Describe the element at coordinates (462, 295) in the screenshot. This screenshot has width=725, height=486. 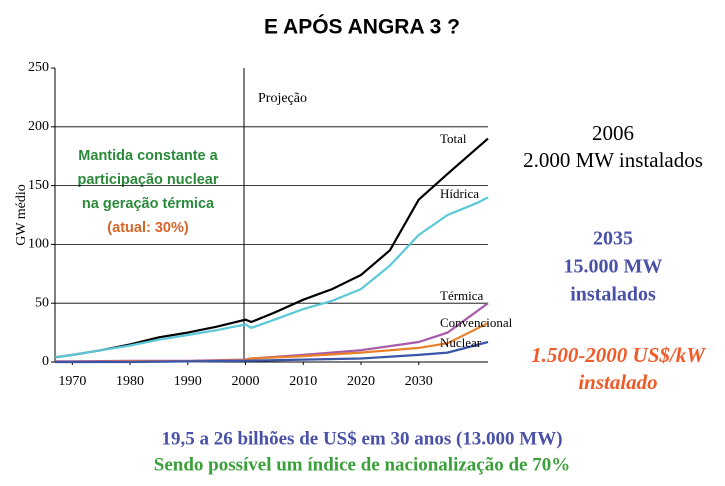
I see `series-label: Térmica` at that location.